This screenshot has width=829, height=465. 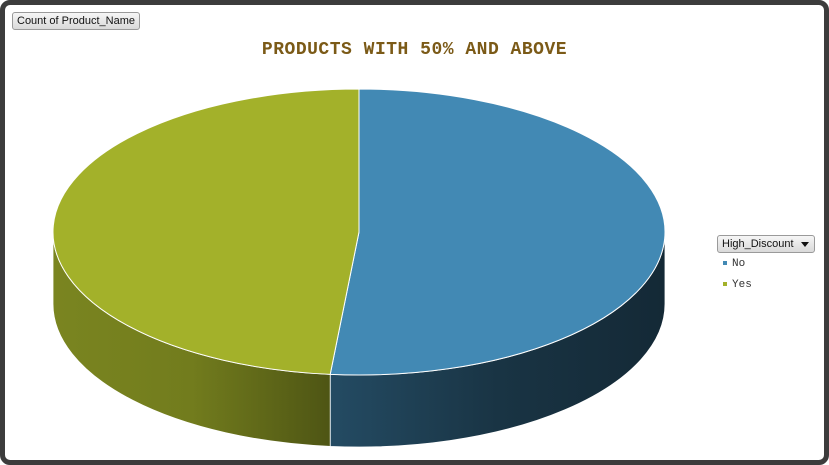 I want to click on legend-field-label: High_Discount, so click(x=758, y=244).